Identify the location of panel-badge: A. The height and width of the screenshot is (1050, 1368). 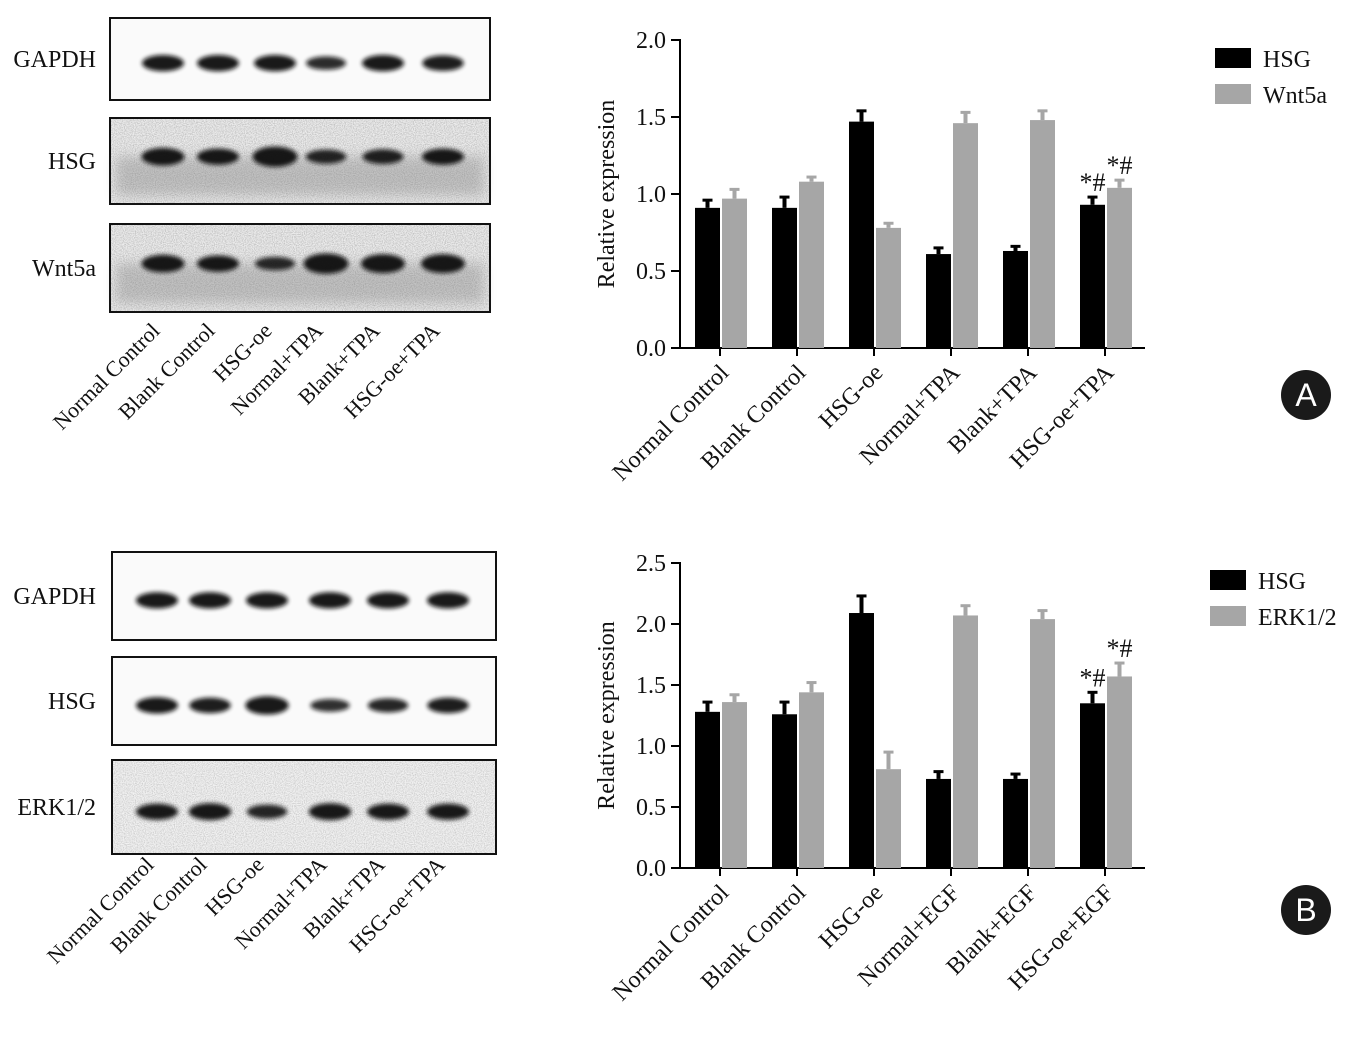
(1306, 395).